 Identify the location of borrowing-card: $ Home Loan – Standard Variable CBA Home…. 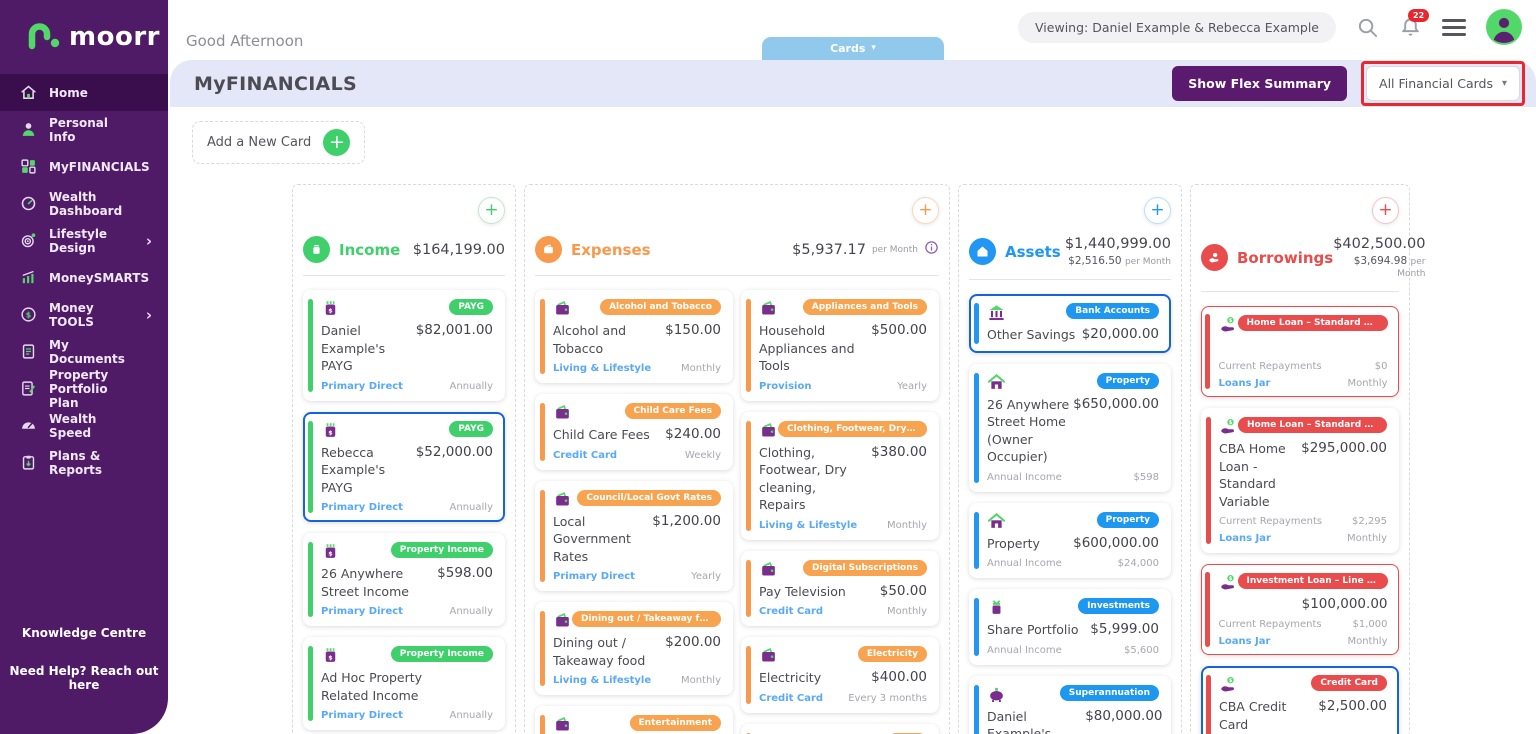
(1300, 480).